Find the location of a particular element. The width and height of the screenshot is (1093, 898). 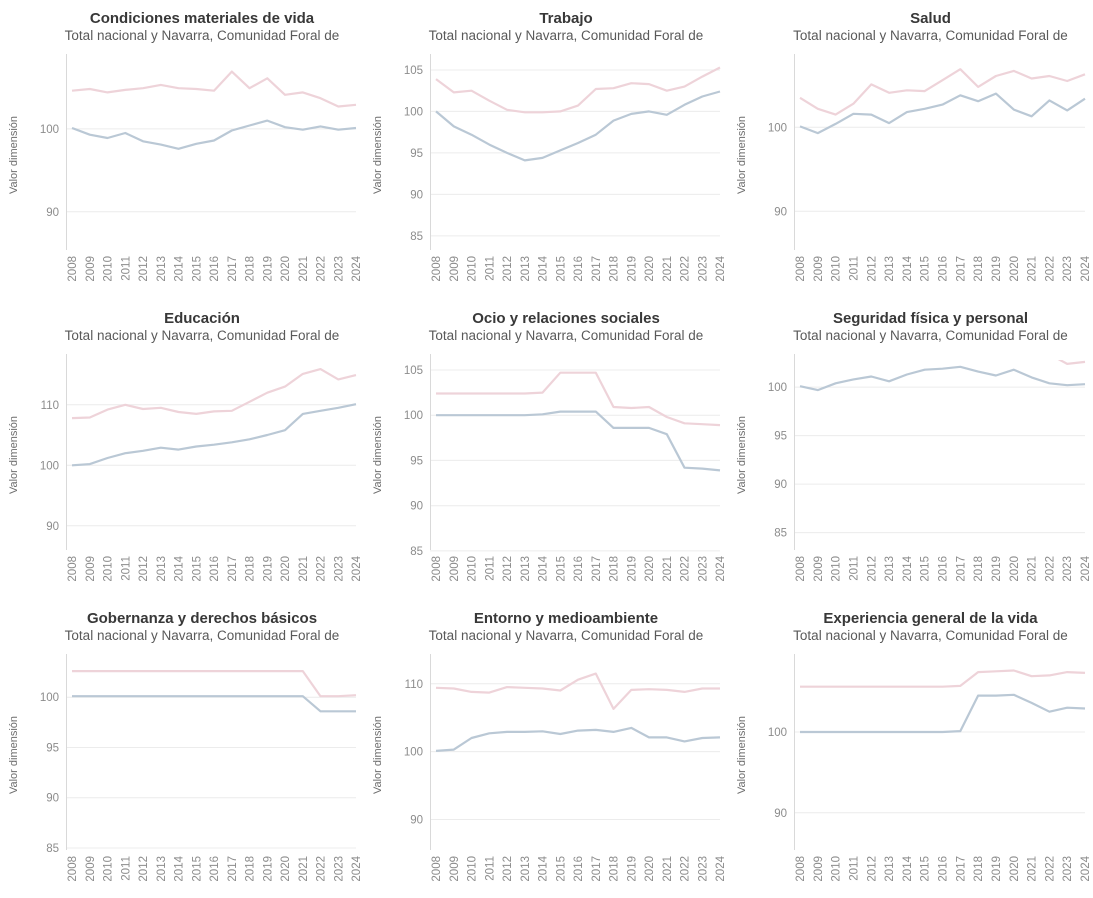

chart-title: Seguridad física y personal is located at coordinates (930, 318).